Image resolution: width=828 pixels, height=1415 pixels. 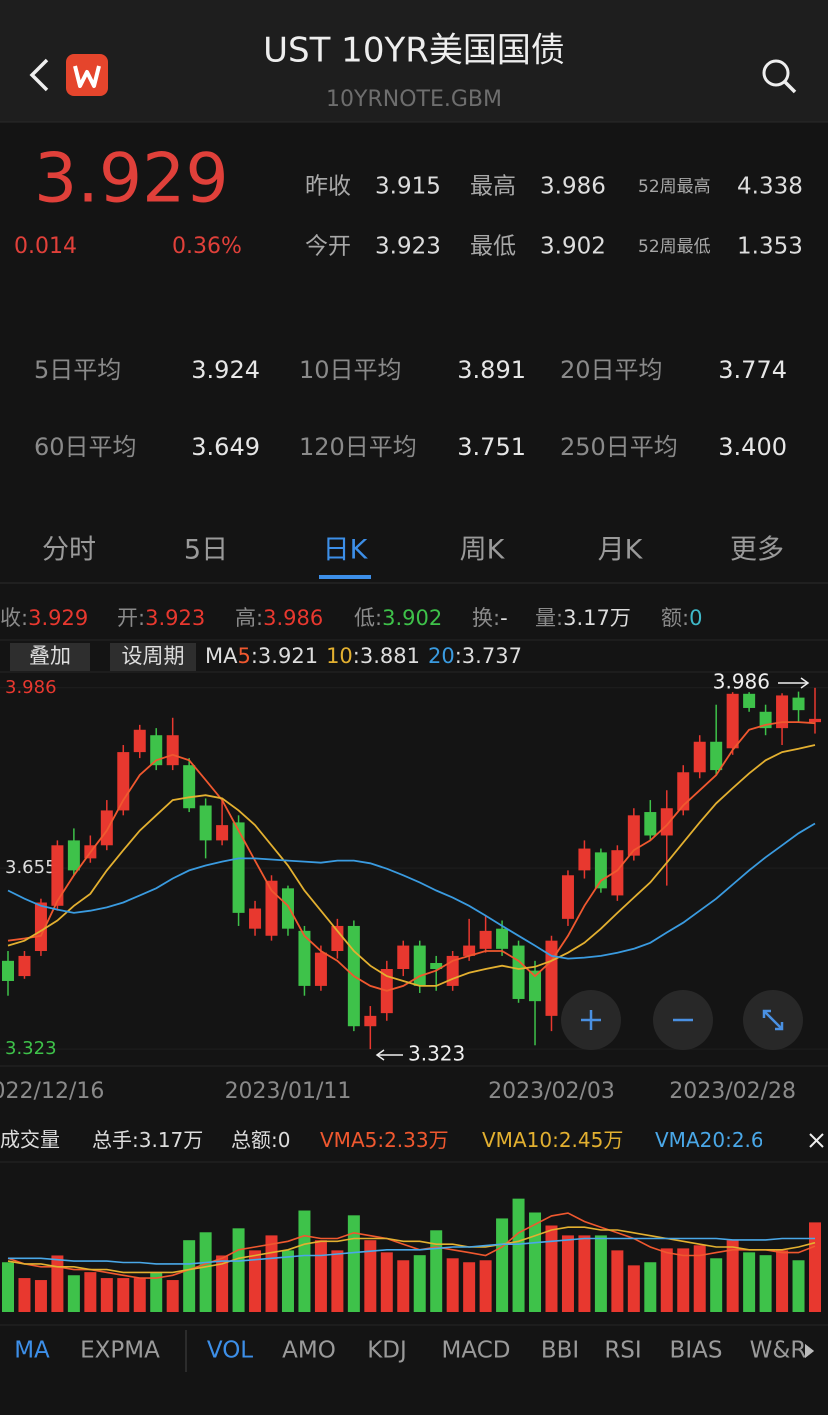 What do you see at coordinates (45, 246) in the screenshot?
I see `price-change: 0.014` at bounding box center [45, 246].